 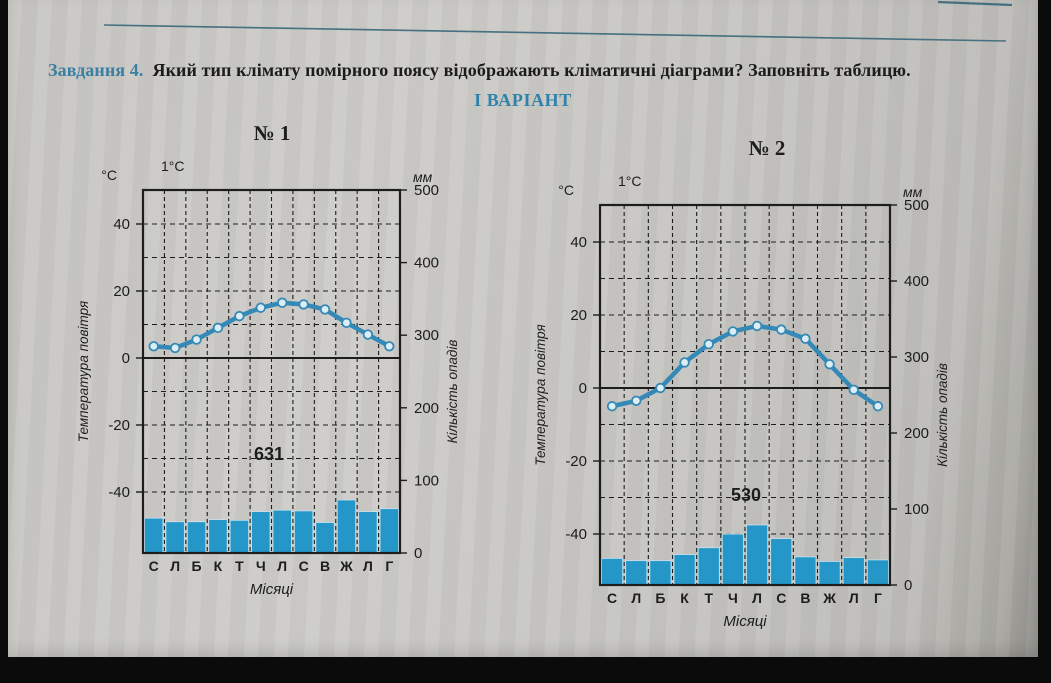 I want to click on x-axis-title: Місяці, so click(x=745, y=621).